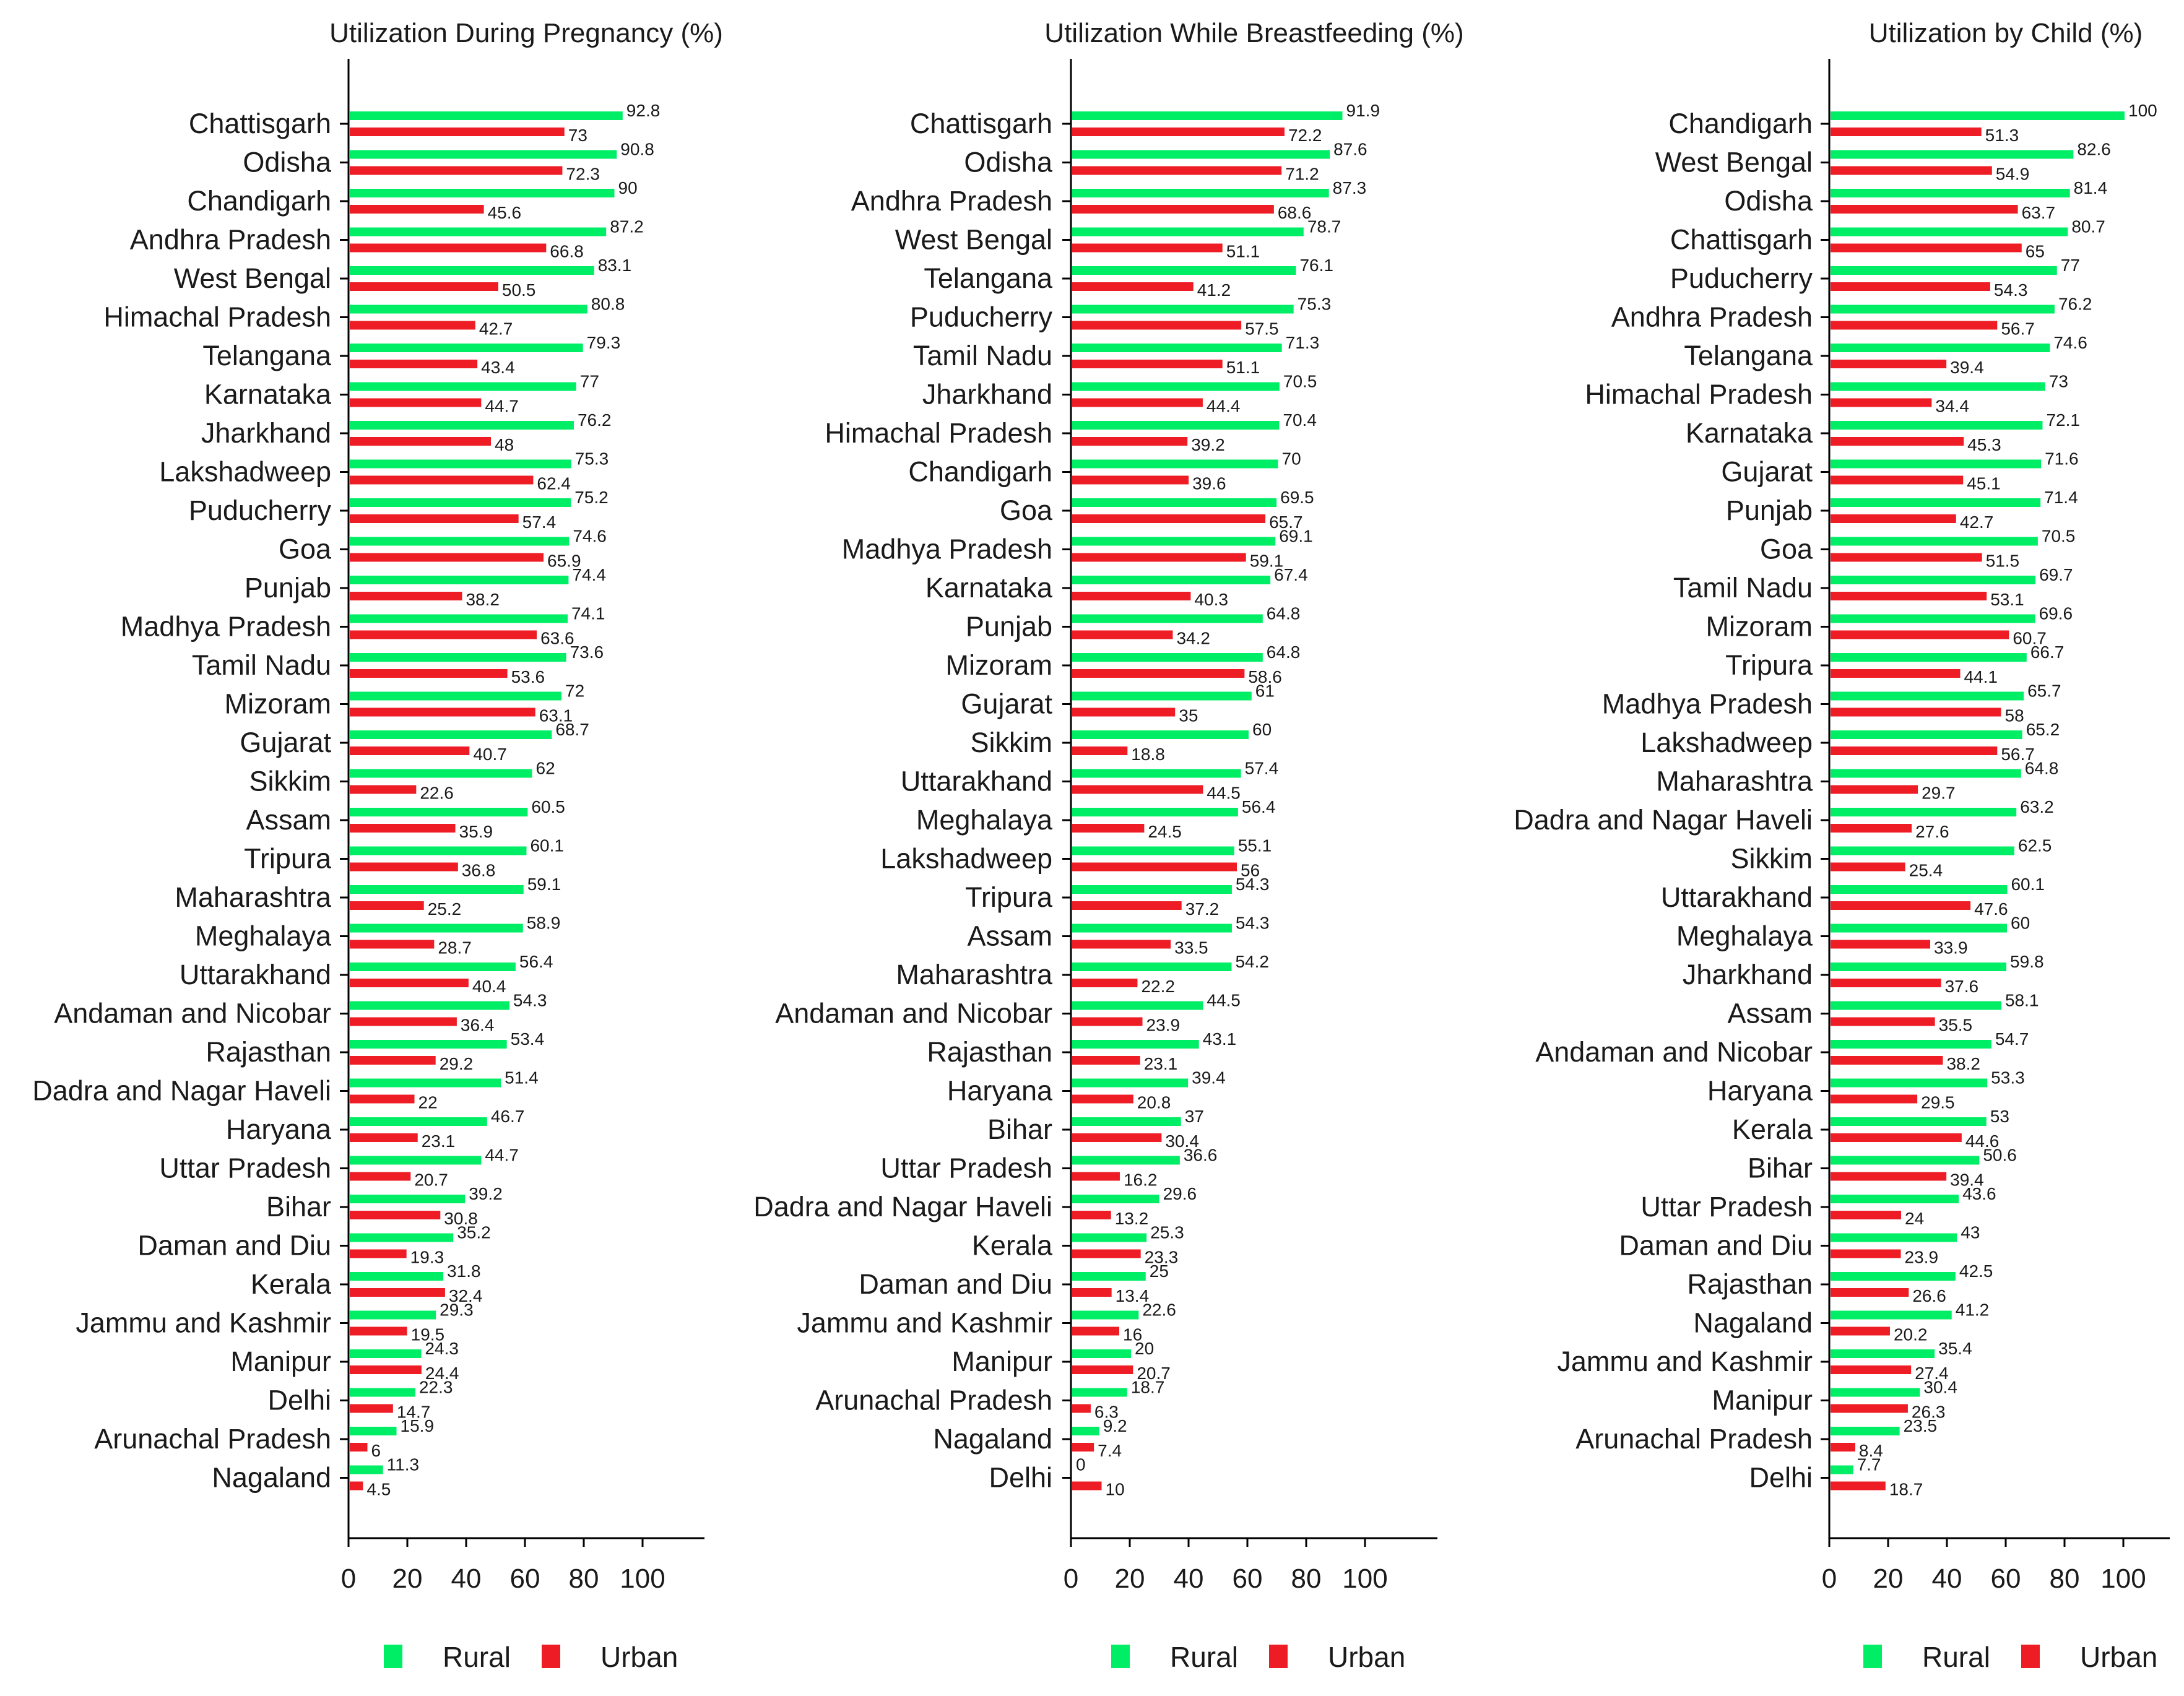 This screenshot has height=1696, width=2184. Describe the element at coordinates (530, 1000) in the screenshot. I see `data-label-rural: 54.3` at that location.